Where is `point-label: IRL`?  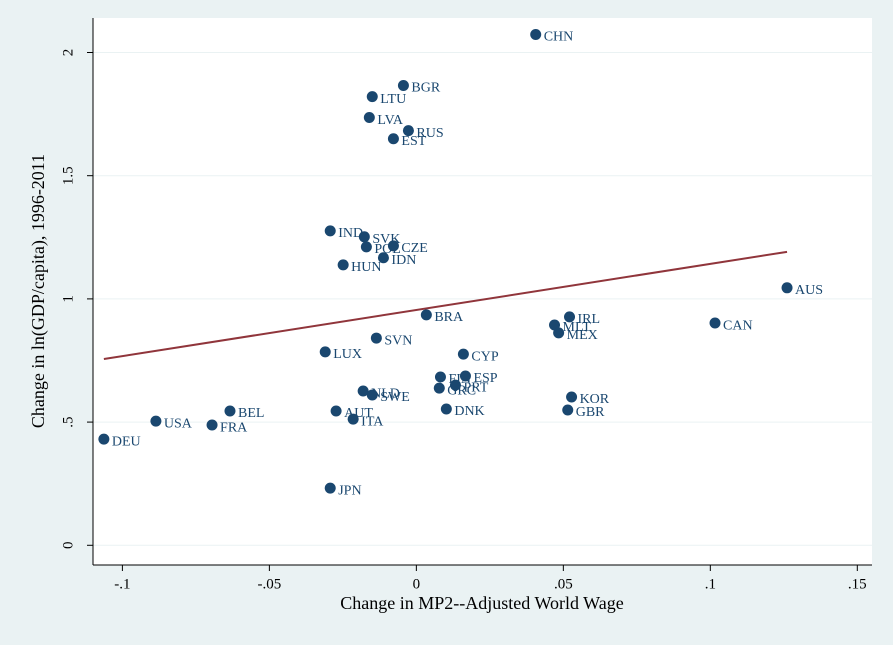 point-label: IRL is located at coordinates (589, 319).